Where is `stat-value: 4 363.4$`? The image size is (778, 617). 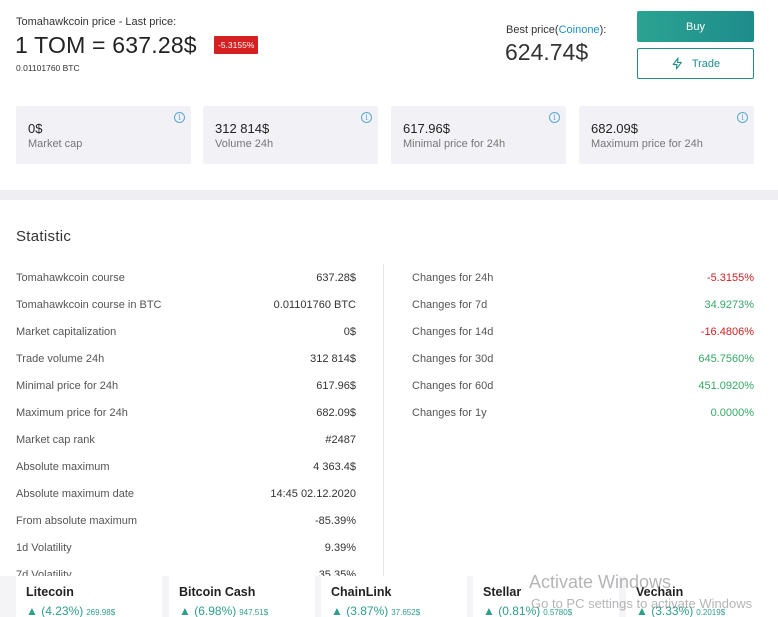
stat-value: 4 363.4$ is located at coordinates (334, 466).